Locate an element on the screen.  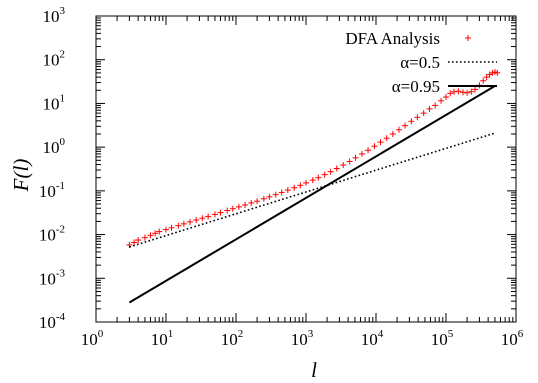
y-tick-label: 10⁻³ is located at coordinates (52, 277).